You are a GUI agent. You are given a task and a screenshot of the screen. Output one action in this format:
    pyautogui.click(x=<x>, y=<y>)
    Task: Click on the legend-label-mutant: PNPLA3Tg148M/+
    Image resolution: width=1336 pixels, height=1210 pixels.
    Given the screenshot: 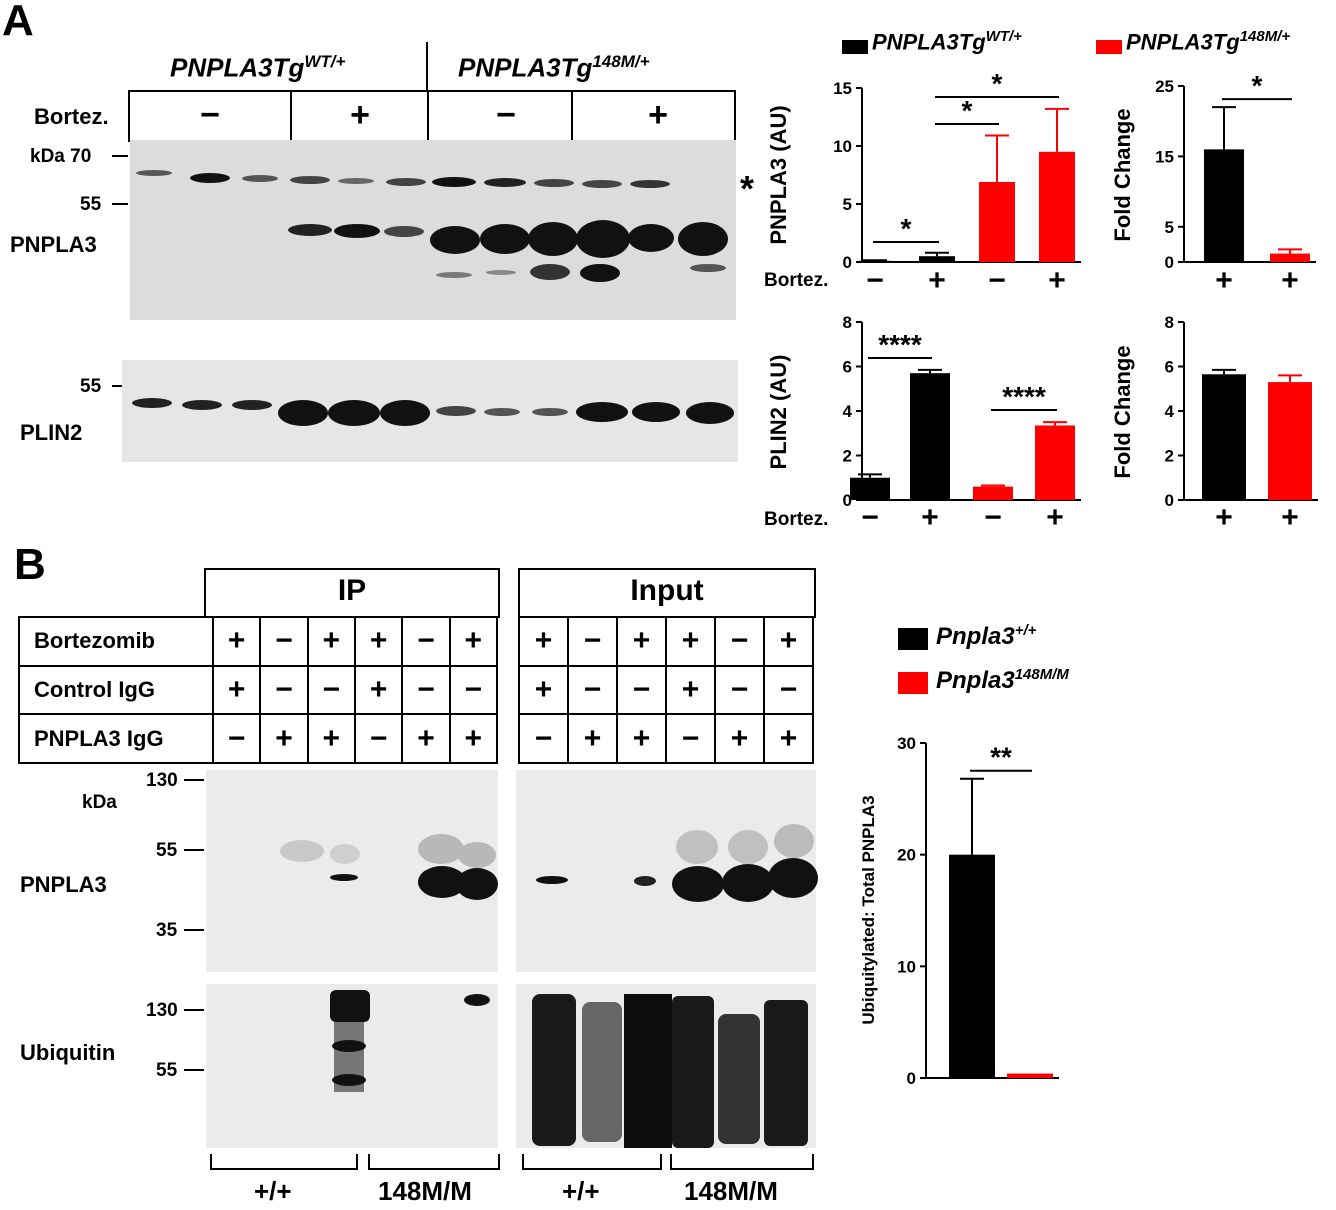 What is the action you would take?
    pyautogui.click(x=1208, y=41)
    